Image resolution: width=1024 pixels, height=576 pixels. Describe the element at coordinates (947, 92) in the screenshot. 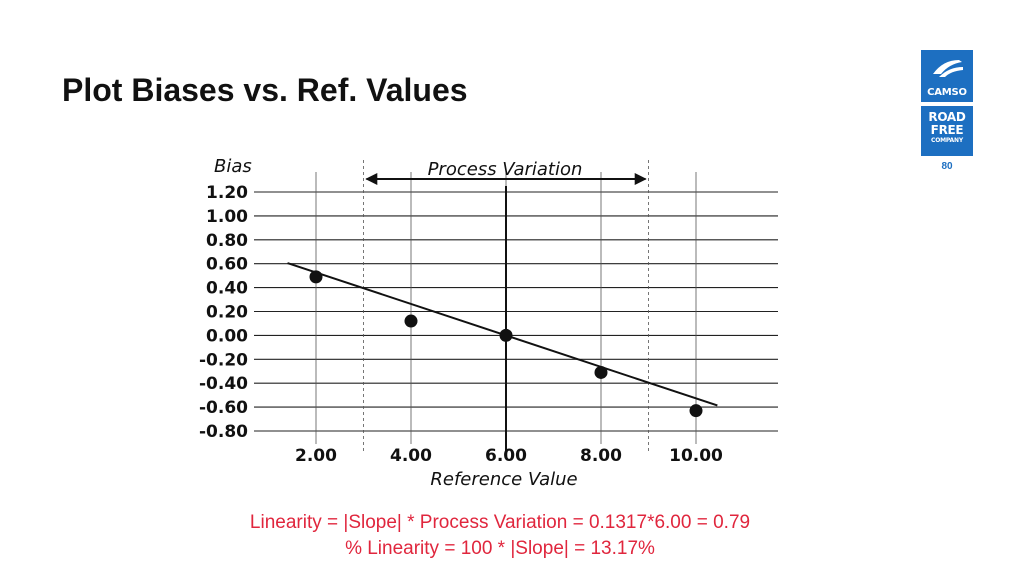

I see `camso-logo-text: CAMSO` at that location.